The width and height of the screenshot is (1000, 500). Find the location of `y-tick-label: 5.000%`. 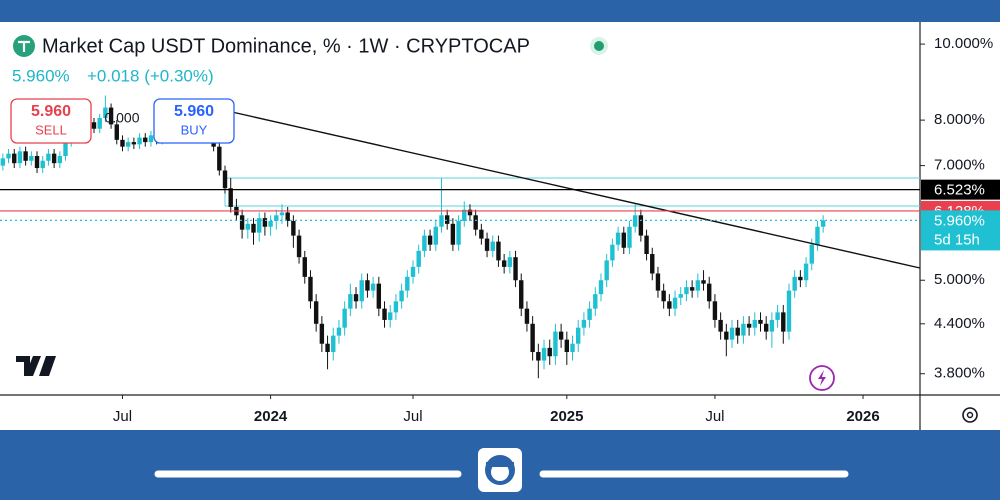

y-tick-label: 5.000% is located at coordinates (959, 279).